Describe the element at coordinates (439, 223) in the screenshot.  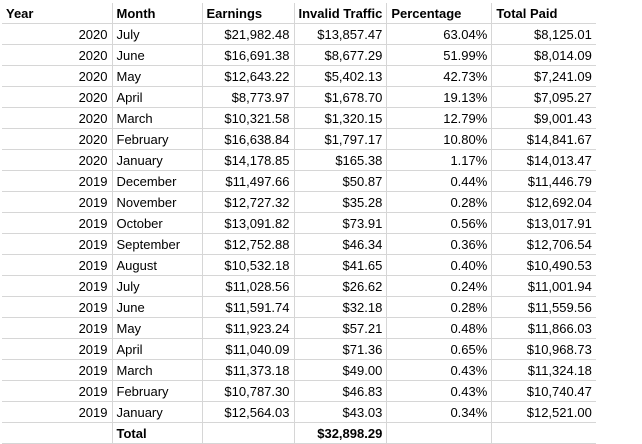
I see `percentage-cell: 0.56%` at that location.